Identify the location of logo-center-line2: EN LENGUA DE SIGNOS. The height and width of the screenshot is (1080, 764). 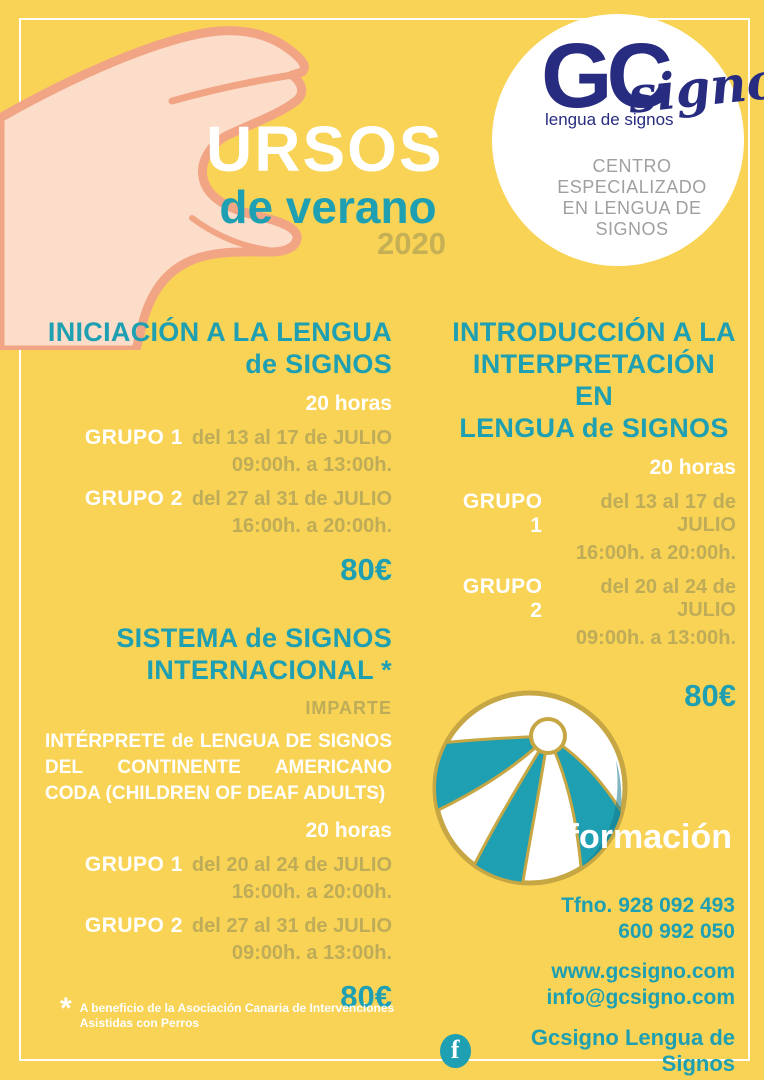
(632, 218).